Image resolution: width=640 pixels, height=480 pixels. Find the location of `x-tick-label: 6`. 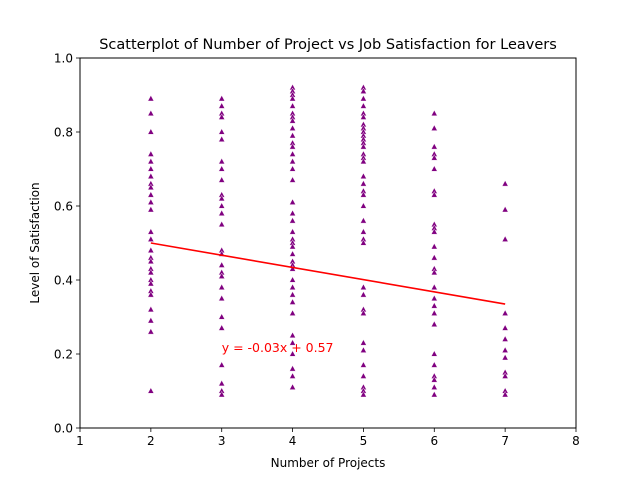

x-tick-label: 6 is located at coordinates (434, 441).